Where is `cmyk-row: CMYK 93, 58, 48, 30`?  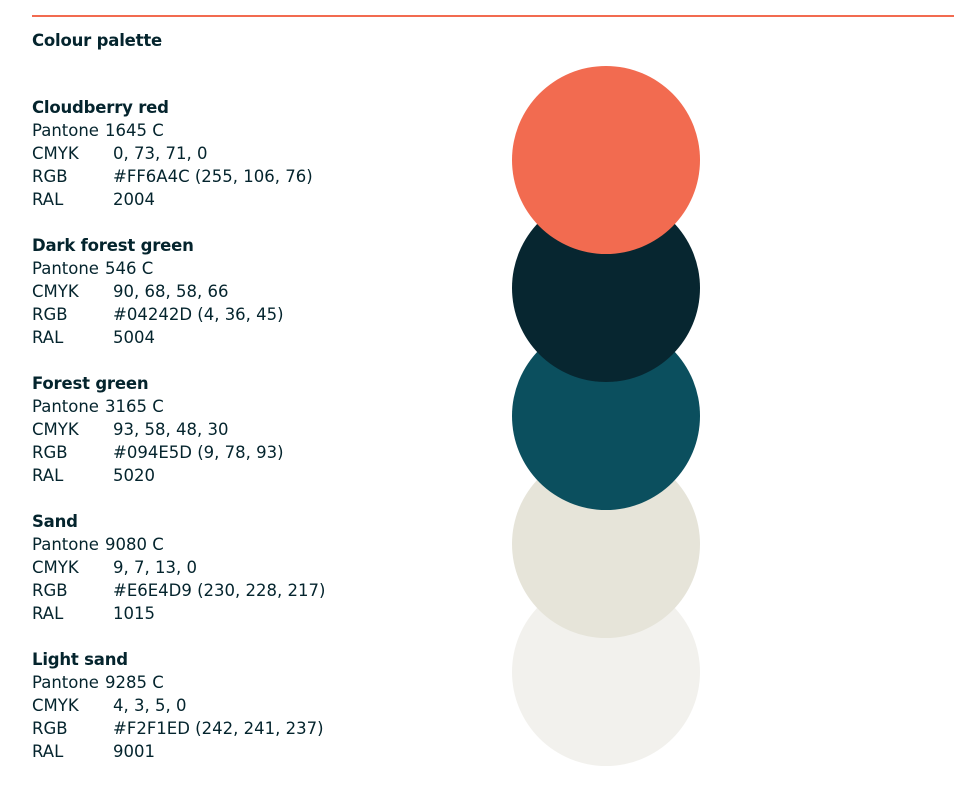
cmyk-row: CMYK 93, 58, 48, 30 is located at coordinates (178, 429).